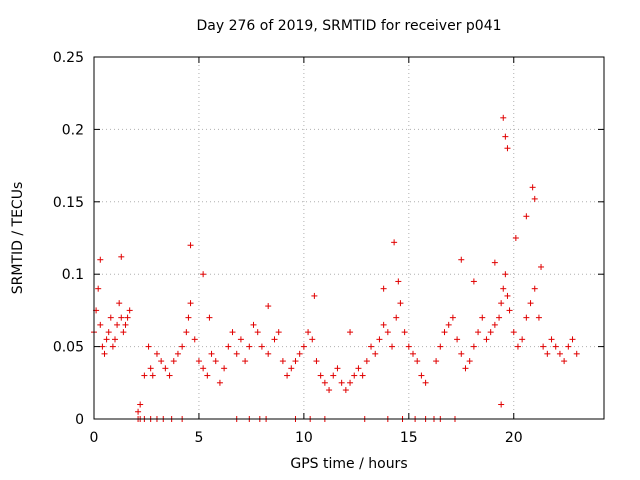 The image size is (640, 480). I want to click on y-tick-label: 0.2, so click(73, 130).